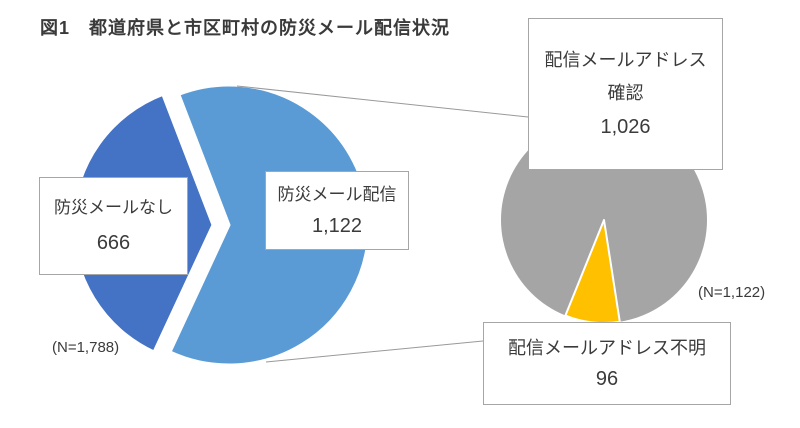 Image resolution: width=800 pixels, height=428 pixels. I want to click on n-label-primary: (N=1,788), so click(86, 347).